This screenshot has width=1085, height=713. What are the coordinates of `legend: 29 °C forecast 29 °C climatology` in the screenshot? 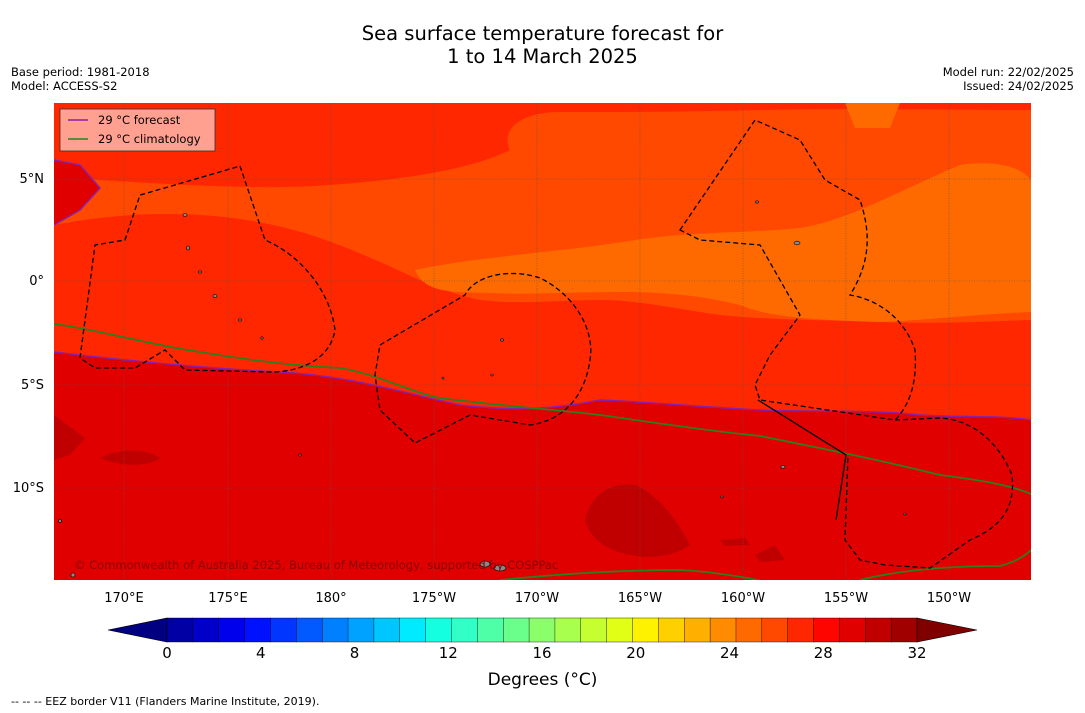 It's located at (137, 130).